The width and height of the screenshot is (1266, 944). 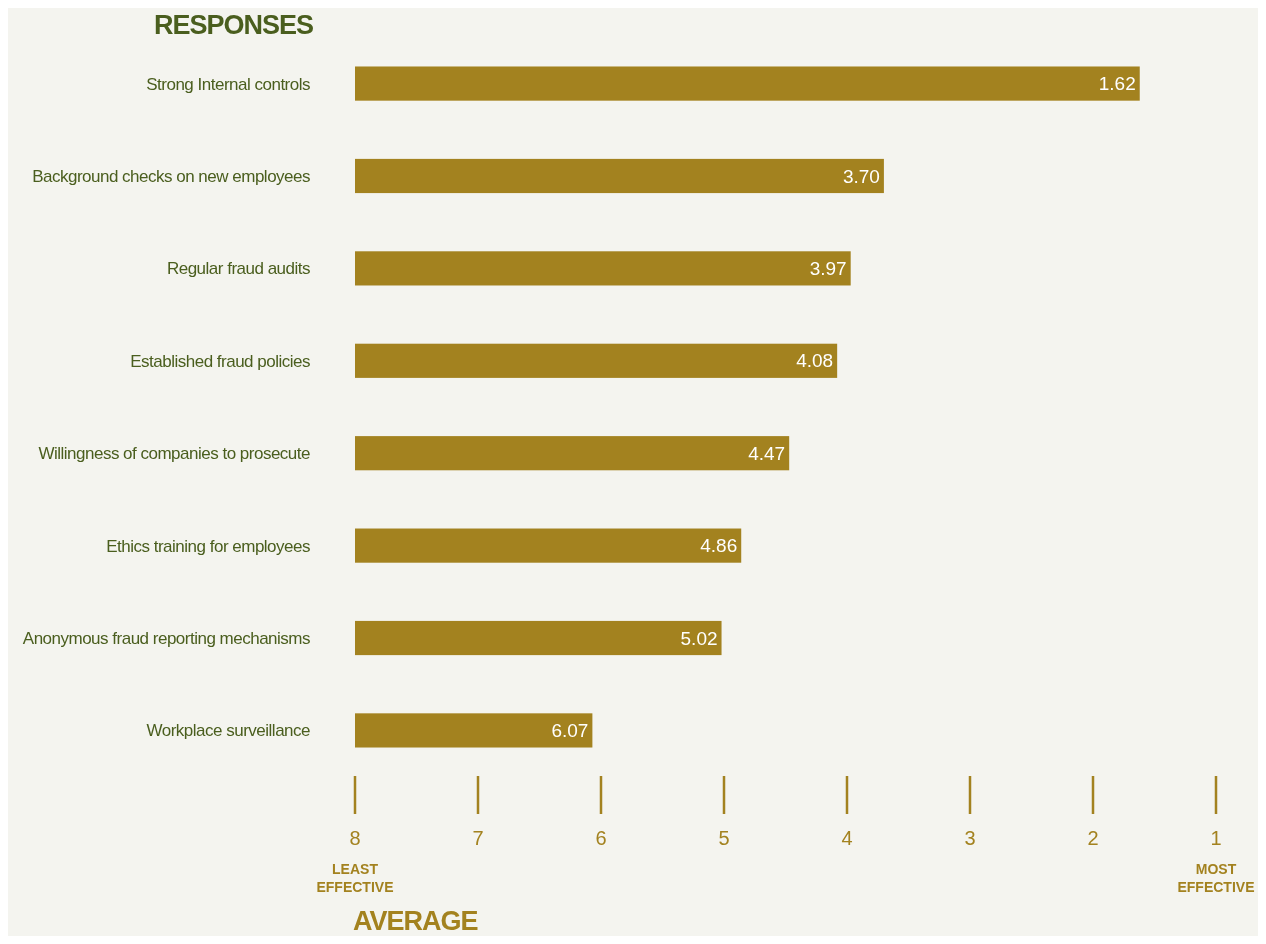 I want to click on y-axis-title: RESPONSES, so click(x=233, y=25).